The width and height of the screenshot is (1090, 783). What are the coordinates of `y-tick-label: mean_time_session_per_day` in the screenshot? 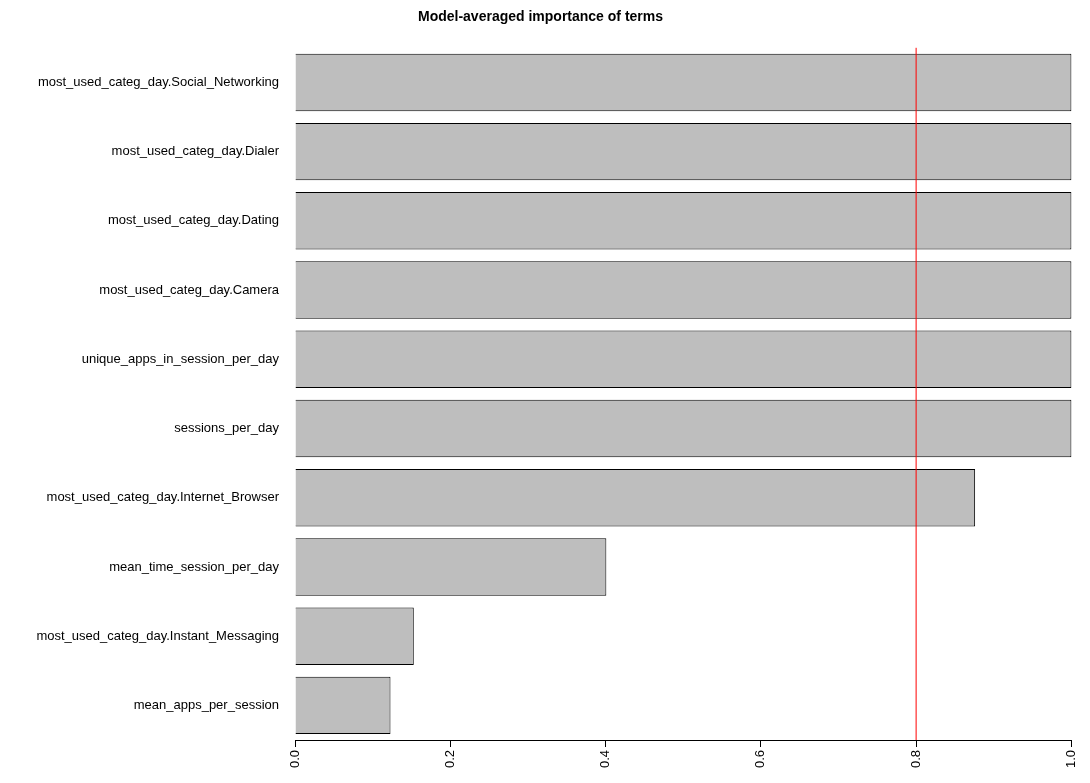 It's located at (194, 566).